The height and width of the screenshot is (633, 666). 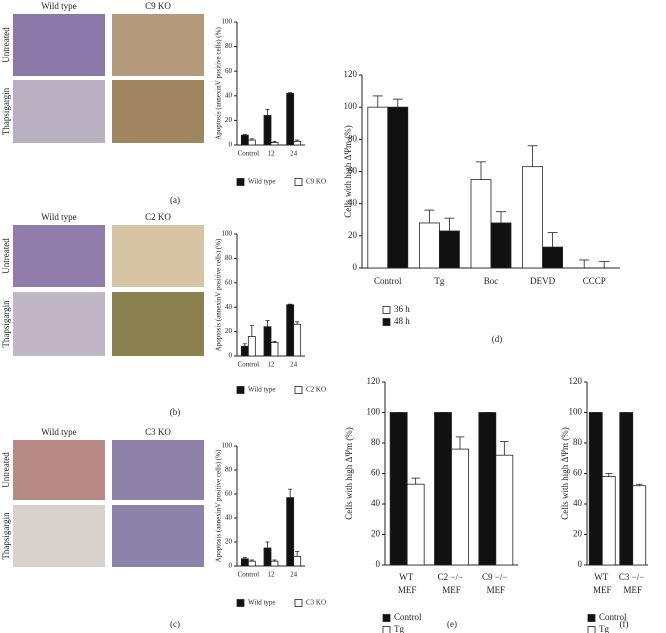 I want to click on x-tick-label: DEVD, so click(x=542, y=281).